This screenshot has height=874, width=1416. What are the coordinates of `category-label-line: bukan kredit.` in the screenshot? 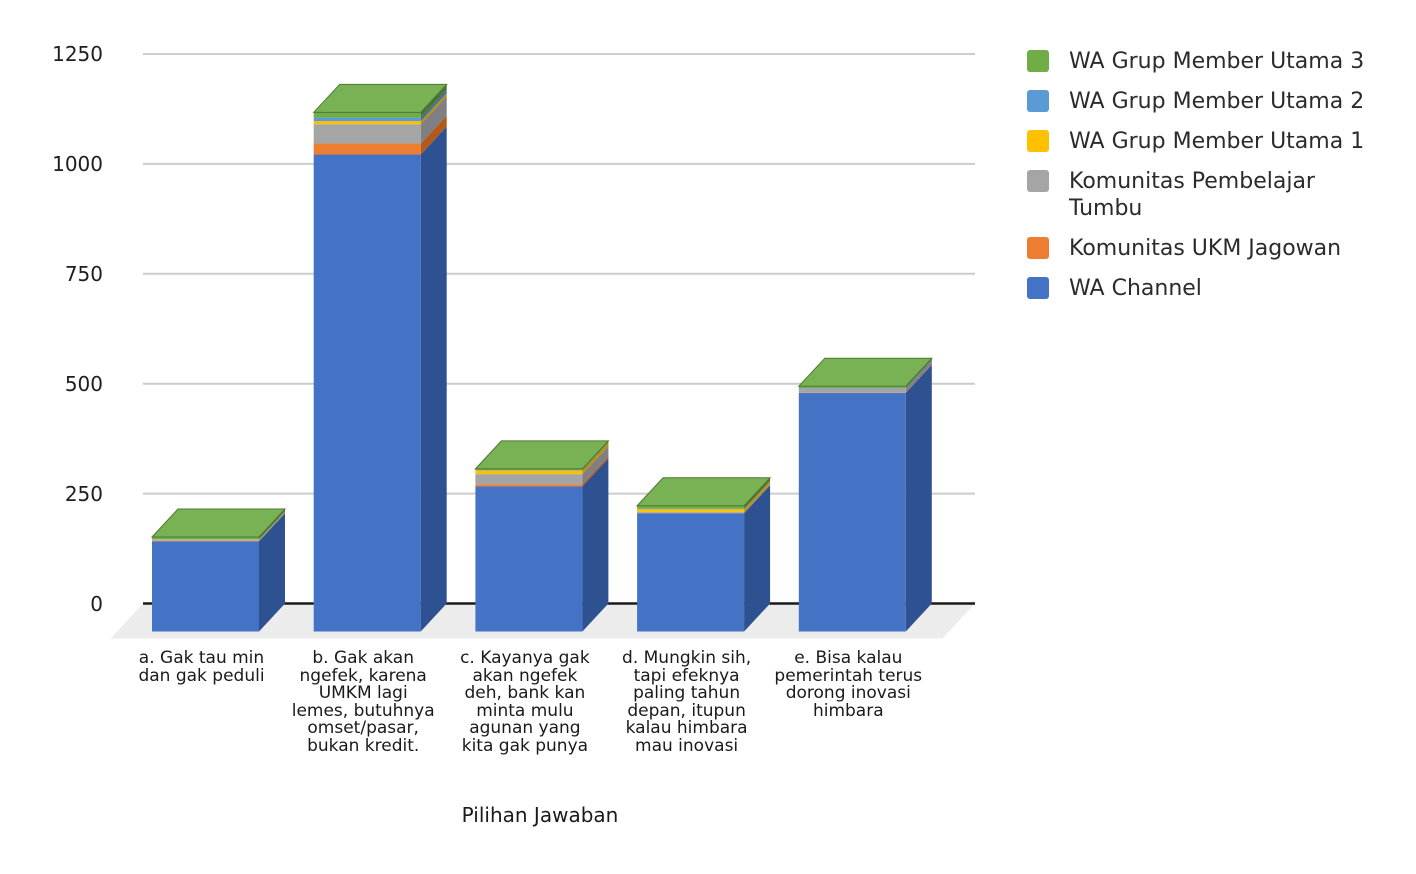 It's located at (363, 745).